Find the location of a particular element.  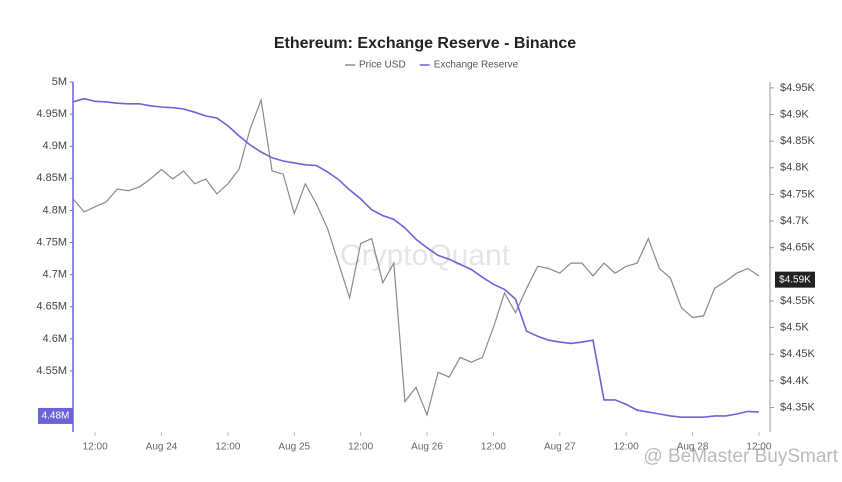

y-tick-label: 4.8M is located at coordinates (55, 210).